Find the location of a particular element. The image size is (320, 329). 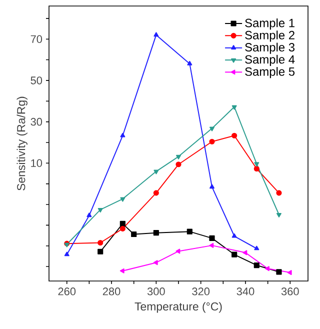

y-tick-label: 30 is located at coordinates (36, 122).